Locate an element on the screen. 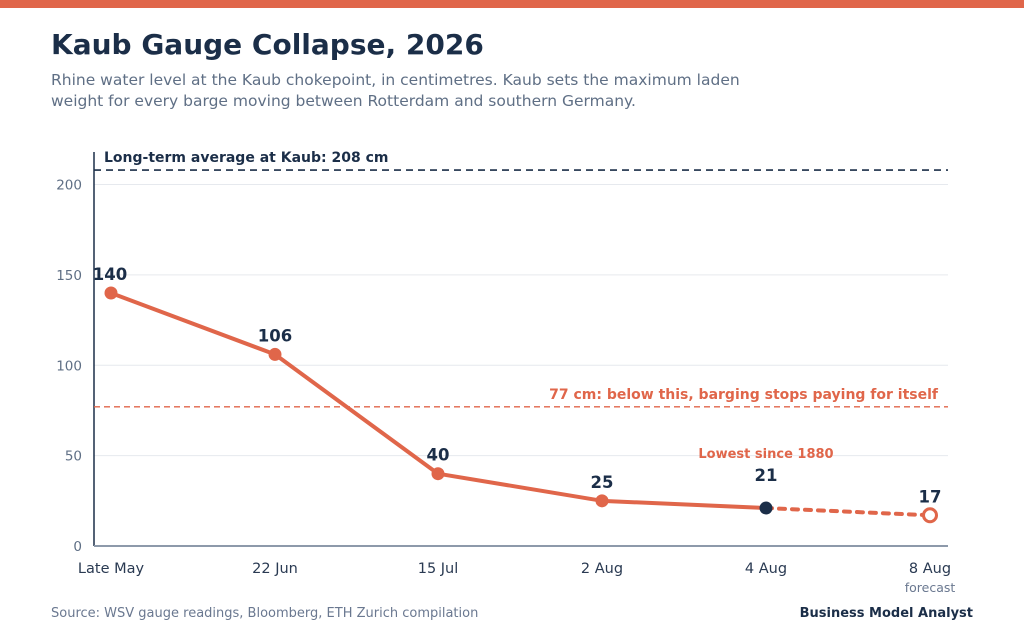  chart-title: Kaub Gauge Collapse, 2026 is located at coordinates (267, 44).